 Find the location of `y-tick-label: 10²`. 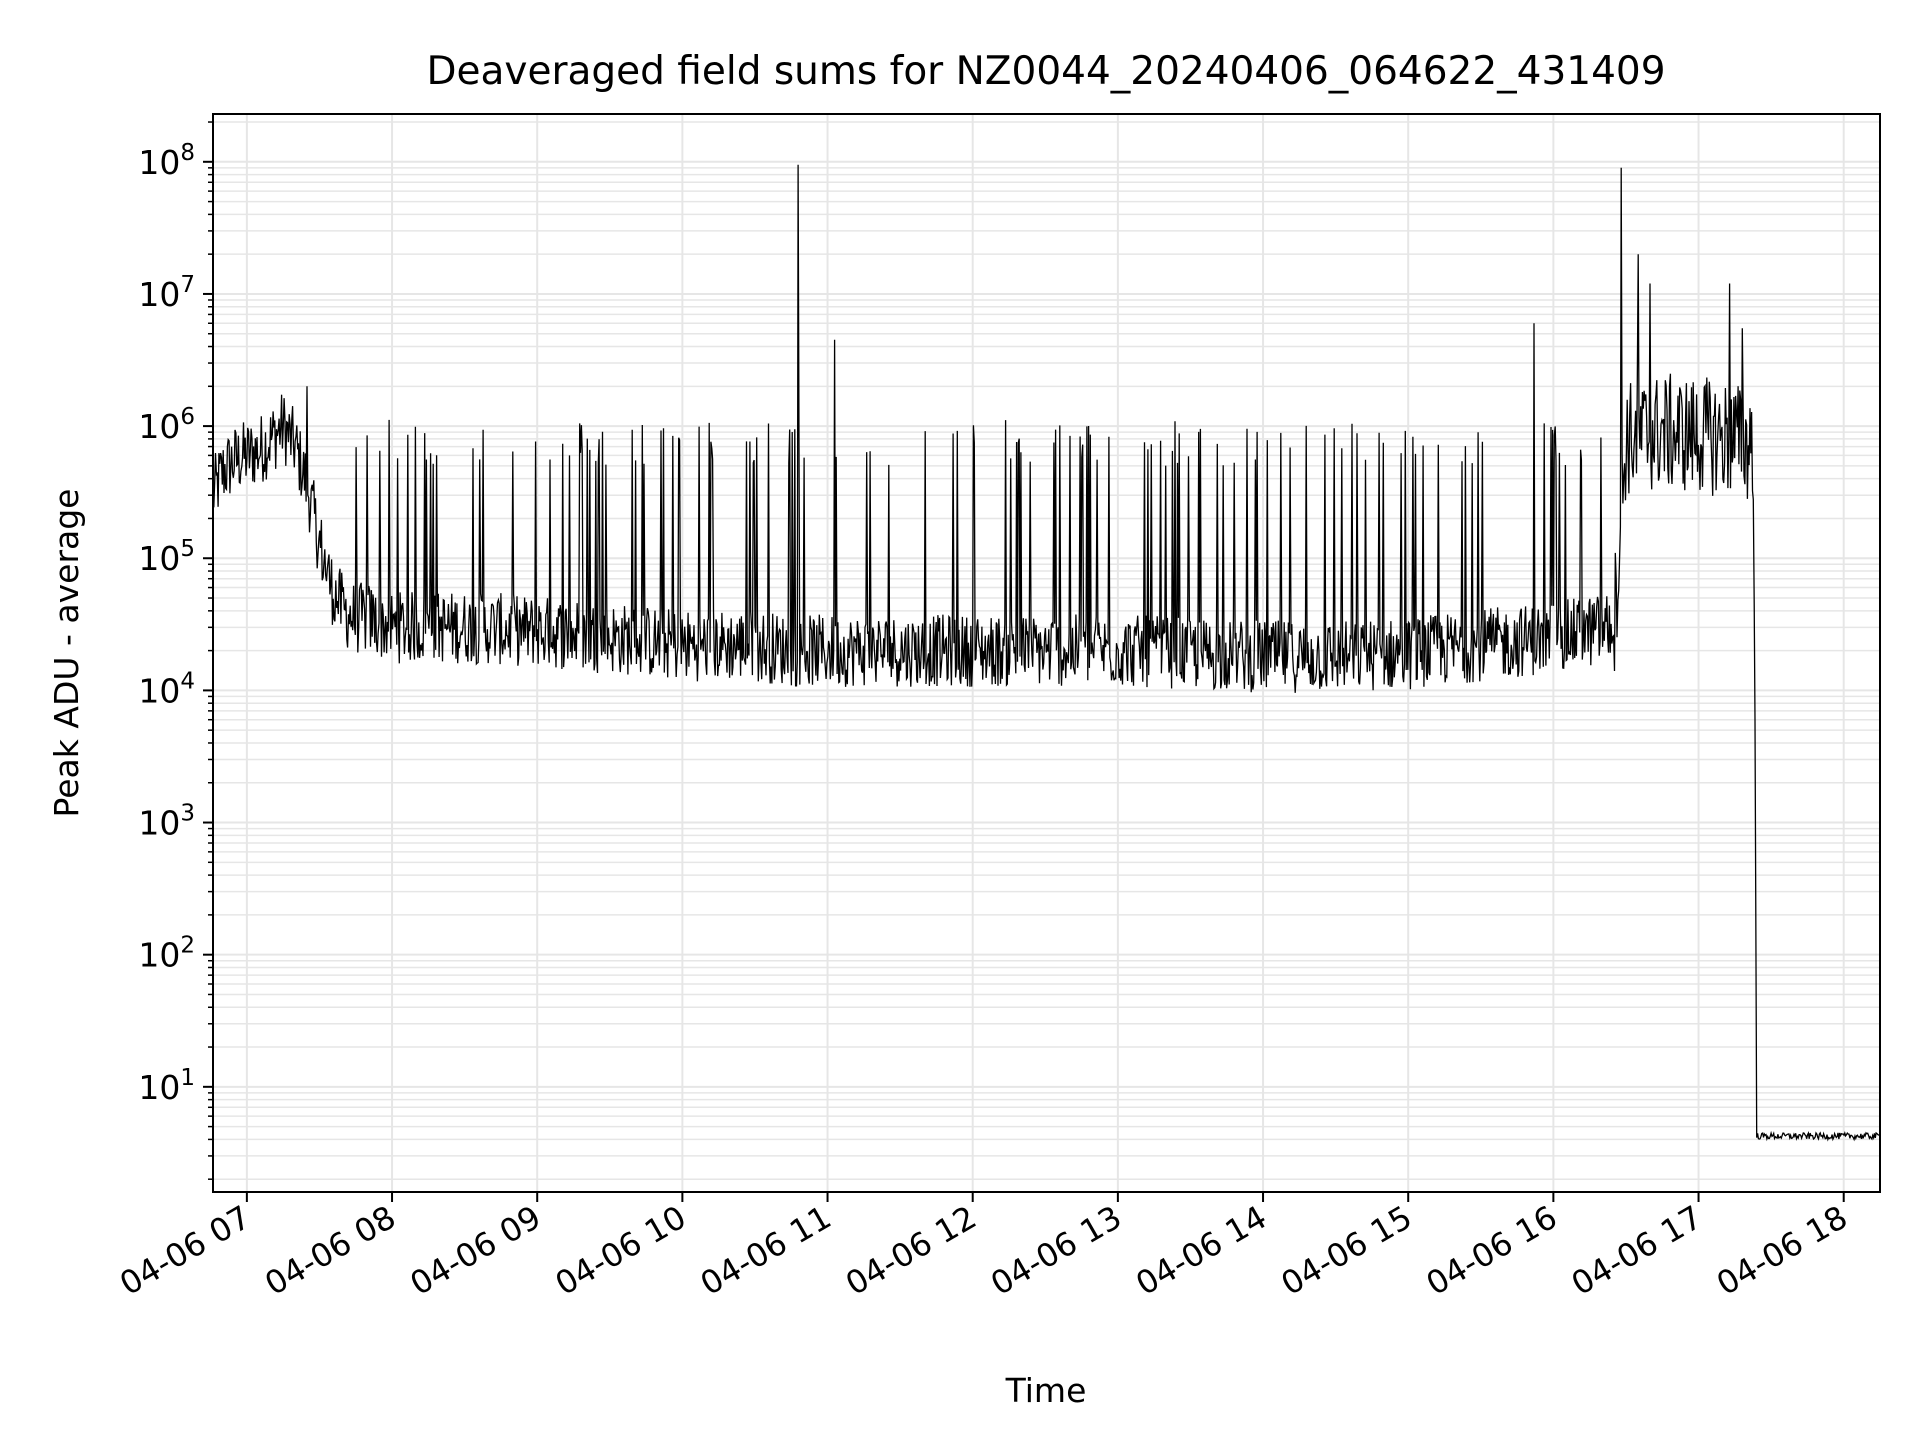

y-tick-label: 10² is located at coordinates (166, 954).